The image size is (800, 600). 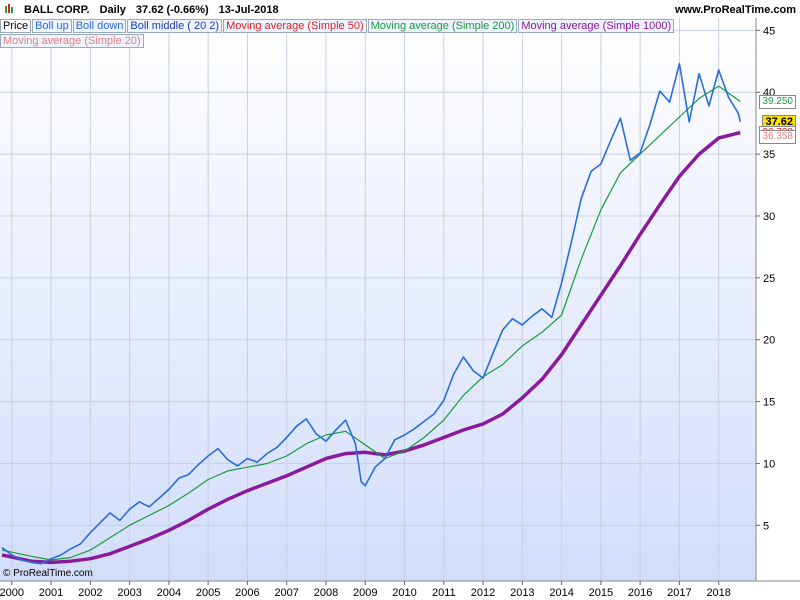 What do you see at coordinates (16, 26) in the screenshot?
I see `legend-price: Price` at bounding box center [16, 26].